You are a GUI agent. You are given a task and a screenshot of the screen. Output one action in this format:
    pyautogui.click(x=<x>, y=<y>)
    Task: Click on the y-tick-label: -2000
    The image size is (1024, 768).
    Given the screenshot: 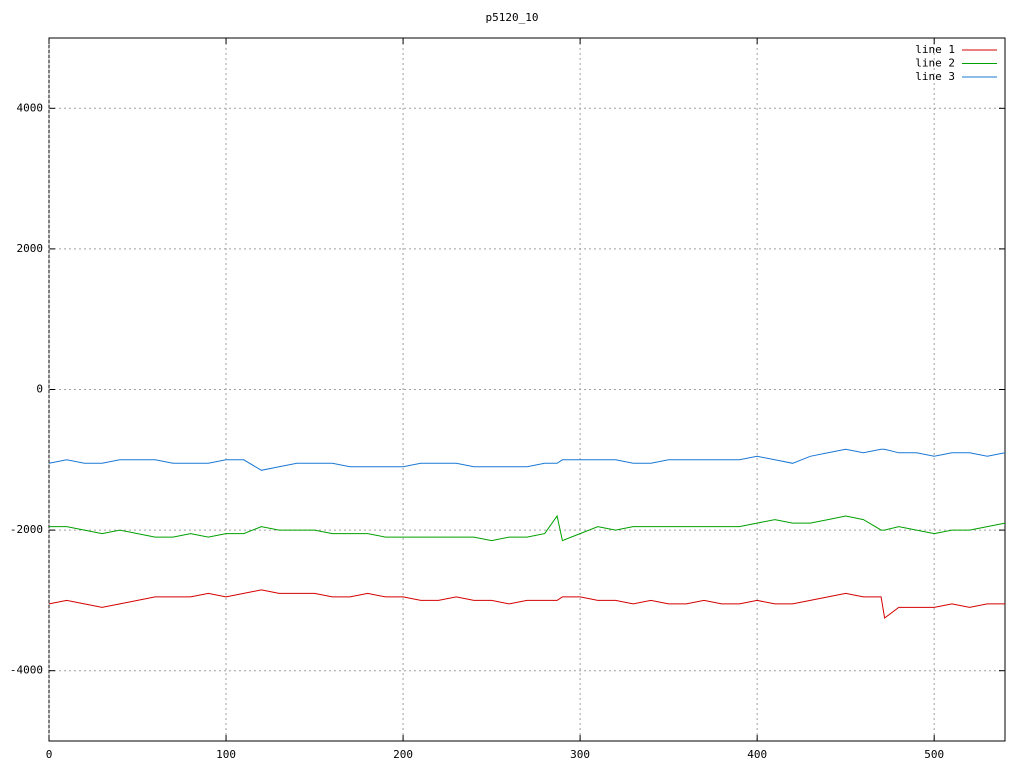 What is the action you would take?
    pyautogui.click(x=26, y=529)
    